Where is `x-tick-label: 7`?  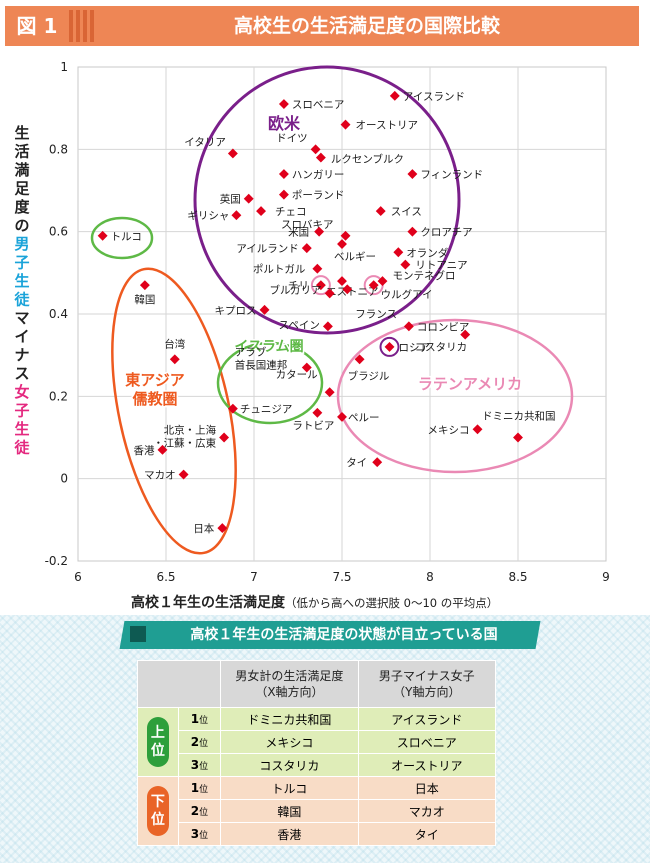 x-tick-label: 7 is located at coordinates (254, 577).